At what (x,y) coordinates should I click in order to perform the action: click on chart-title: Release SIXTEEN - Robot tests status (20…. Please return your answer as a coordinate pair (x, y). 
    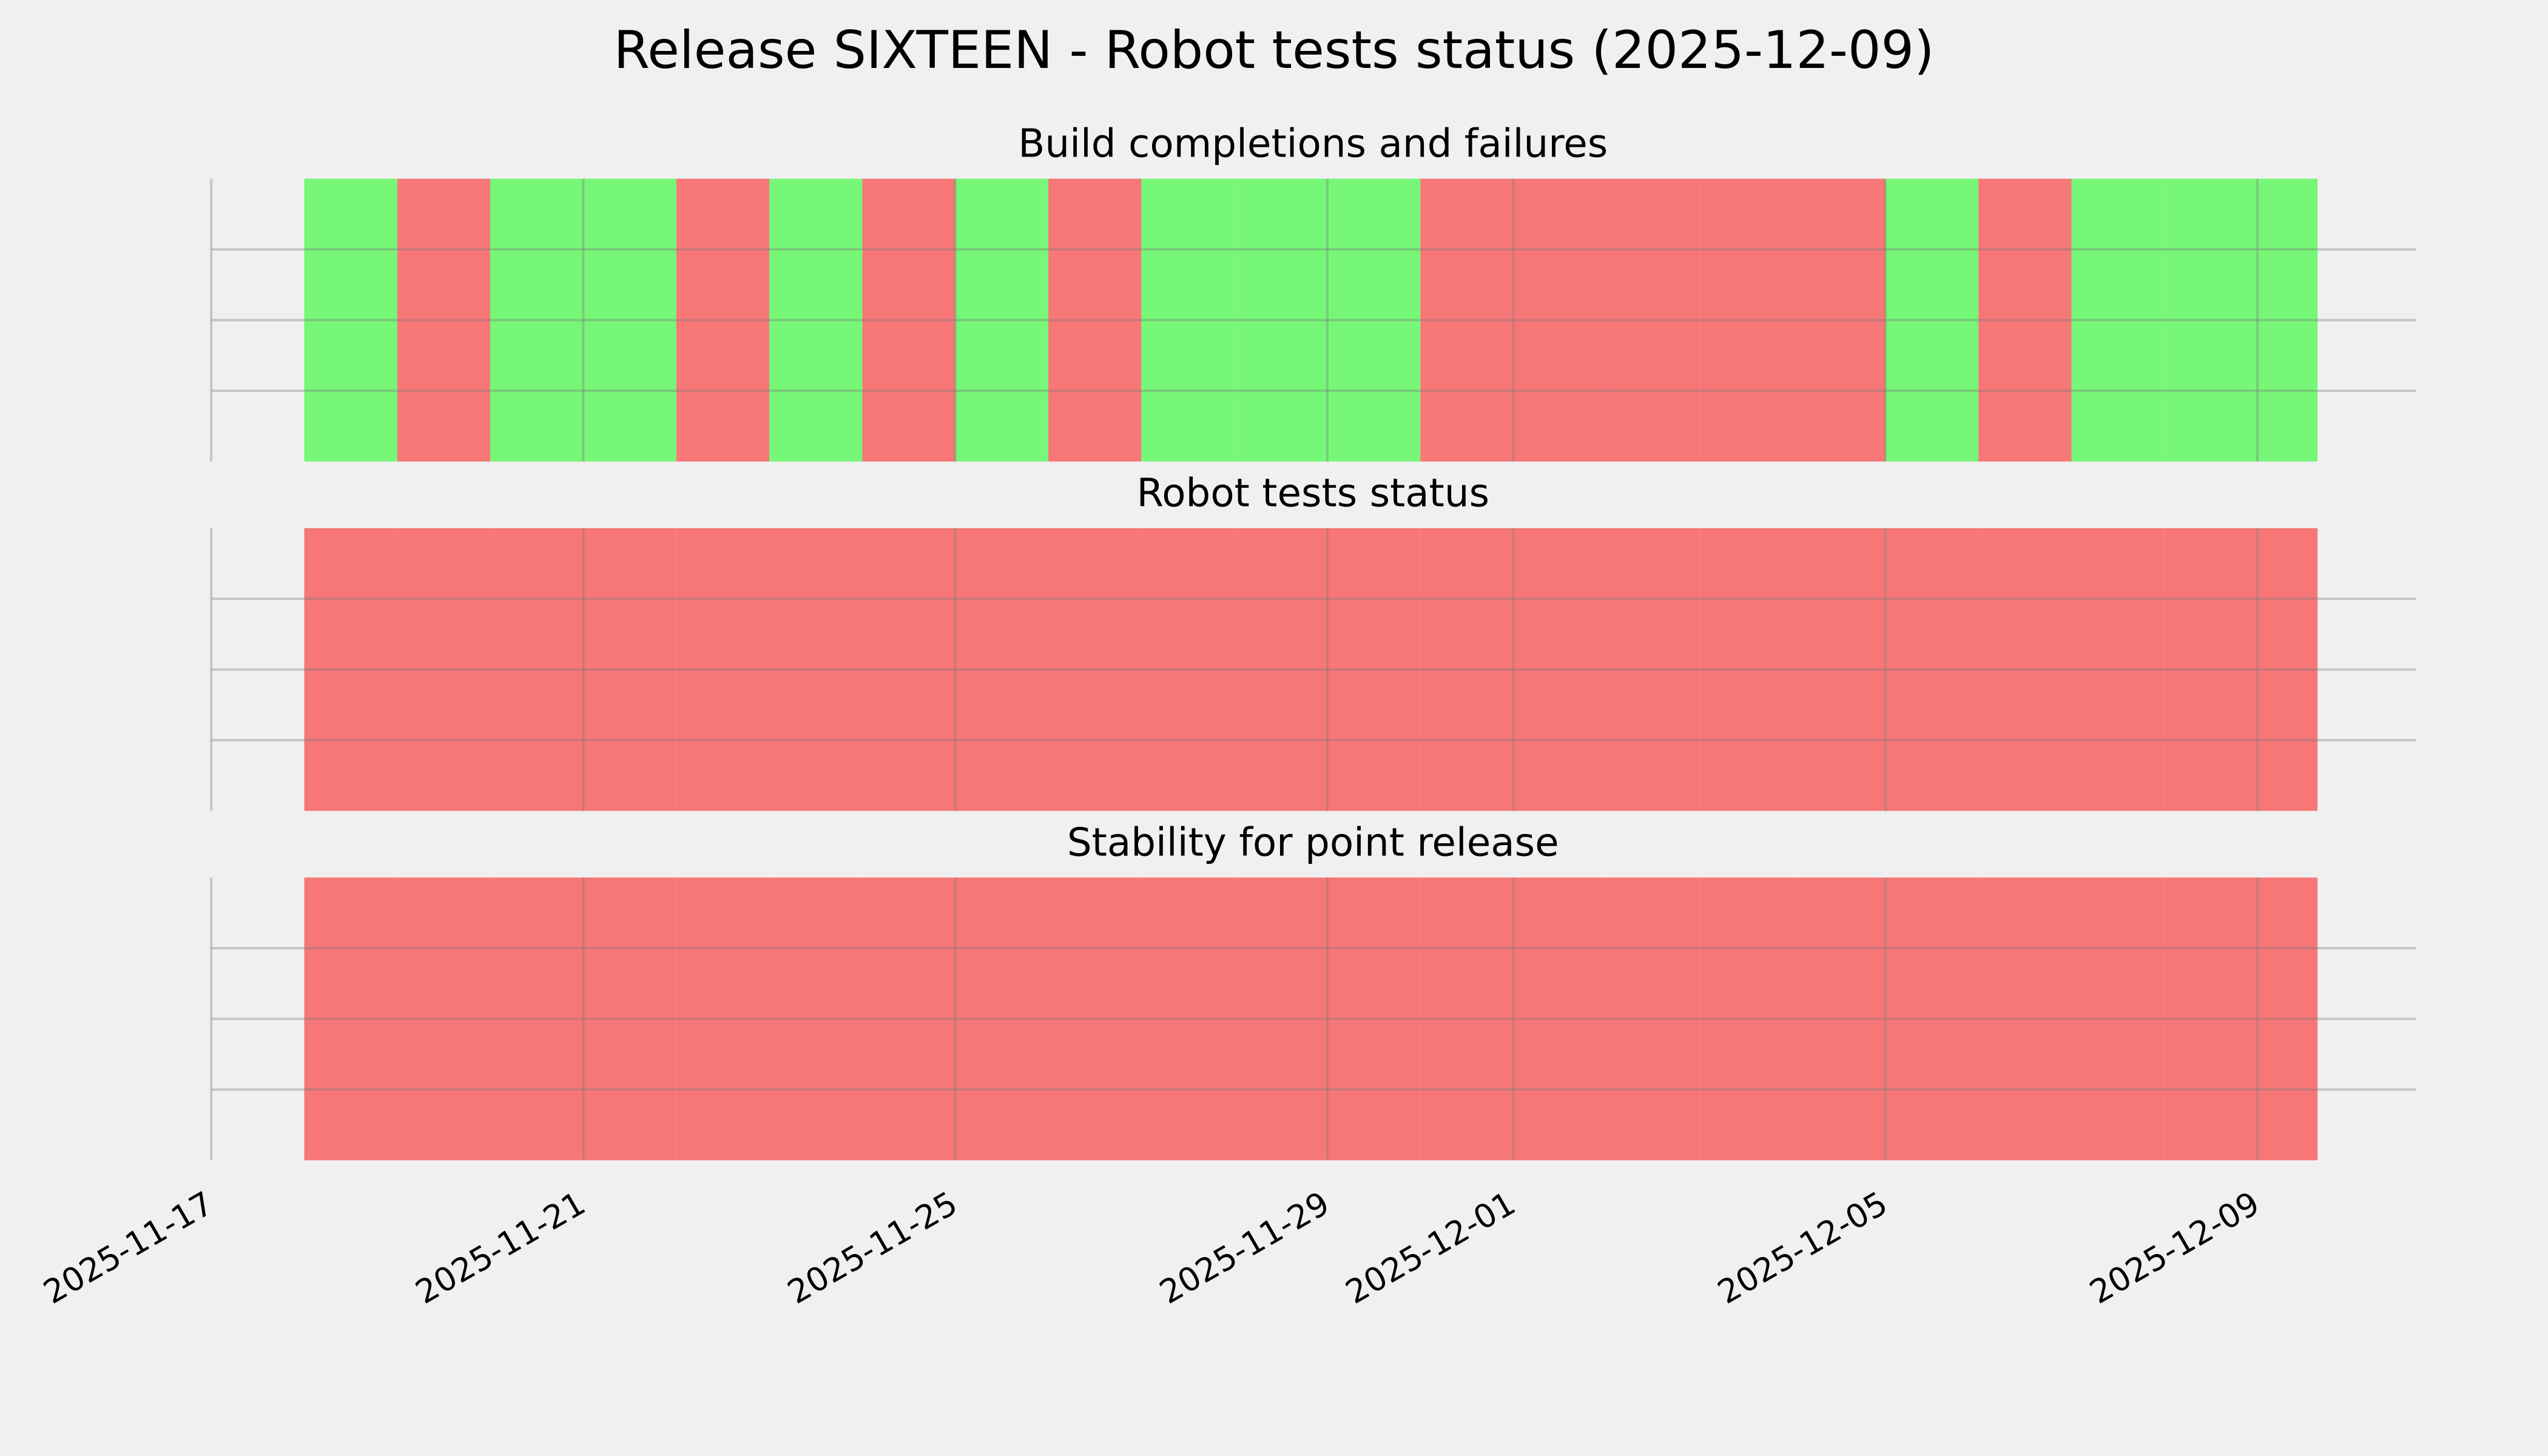
    Looking at the image, I should click on (1274, 50).